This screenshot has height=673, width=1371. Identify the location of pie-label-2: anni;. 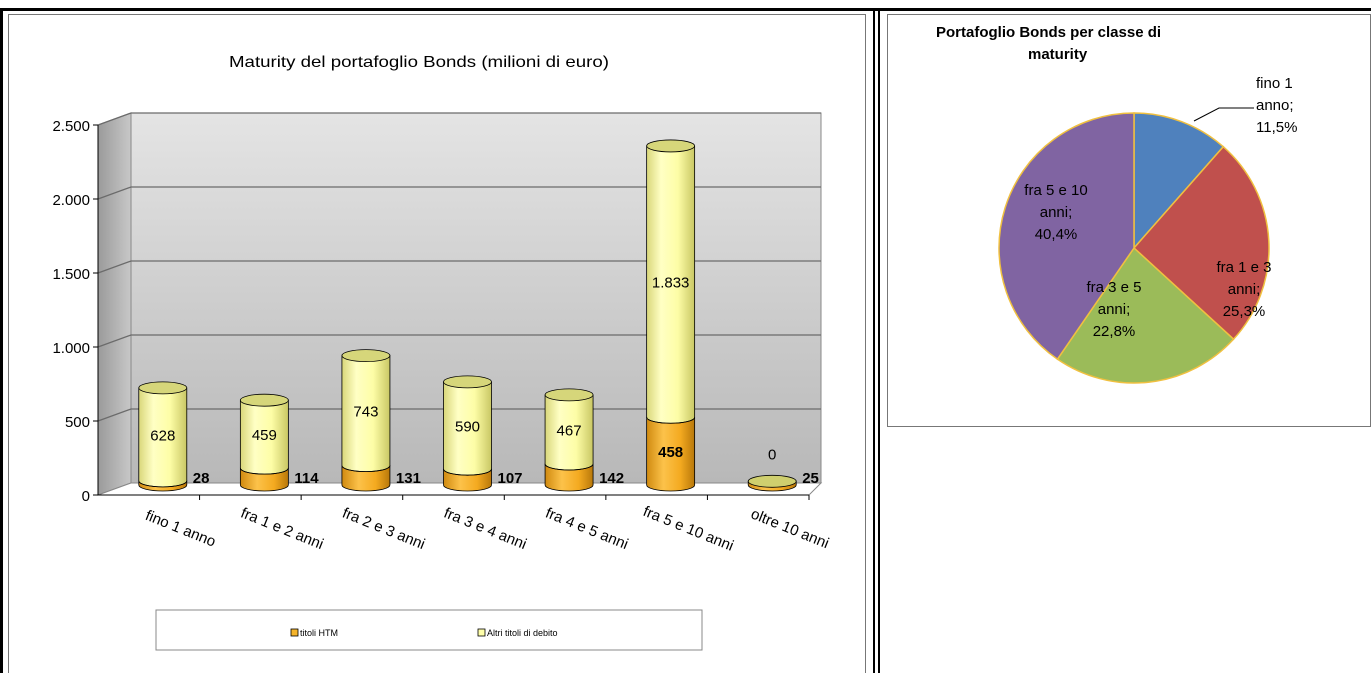
(1114, 309).